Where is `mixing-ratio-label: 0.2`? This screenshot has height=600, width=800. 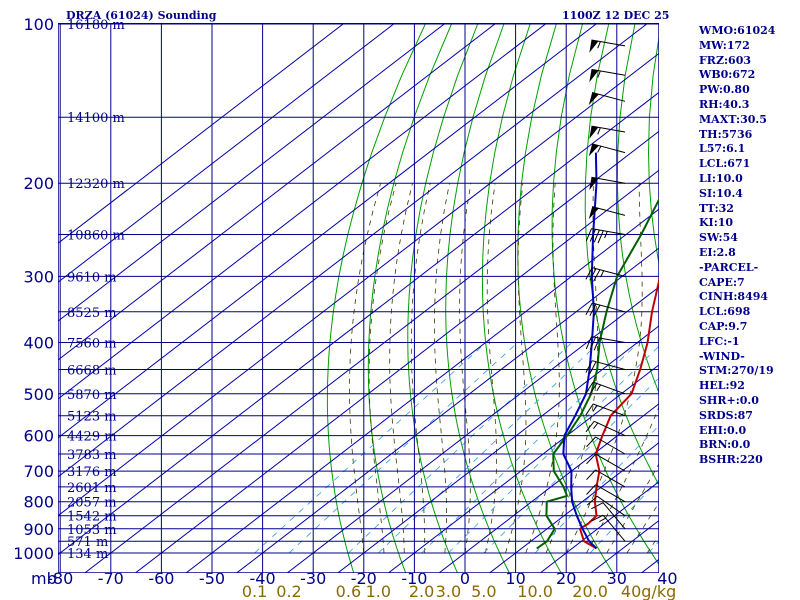 mixing-ratio-label: 0.2 is located at coordinates (288, 591).